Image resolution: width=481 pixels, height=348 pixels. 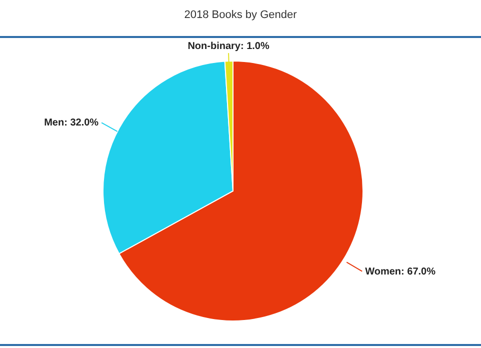 I want to click on chart-title: 2018 Books by Gender, so click(x=240, y=15).